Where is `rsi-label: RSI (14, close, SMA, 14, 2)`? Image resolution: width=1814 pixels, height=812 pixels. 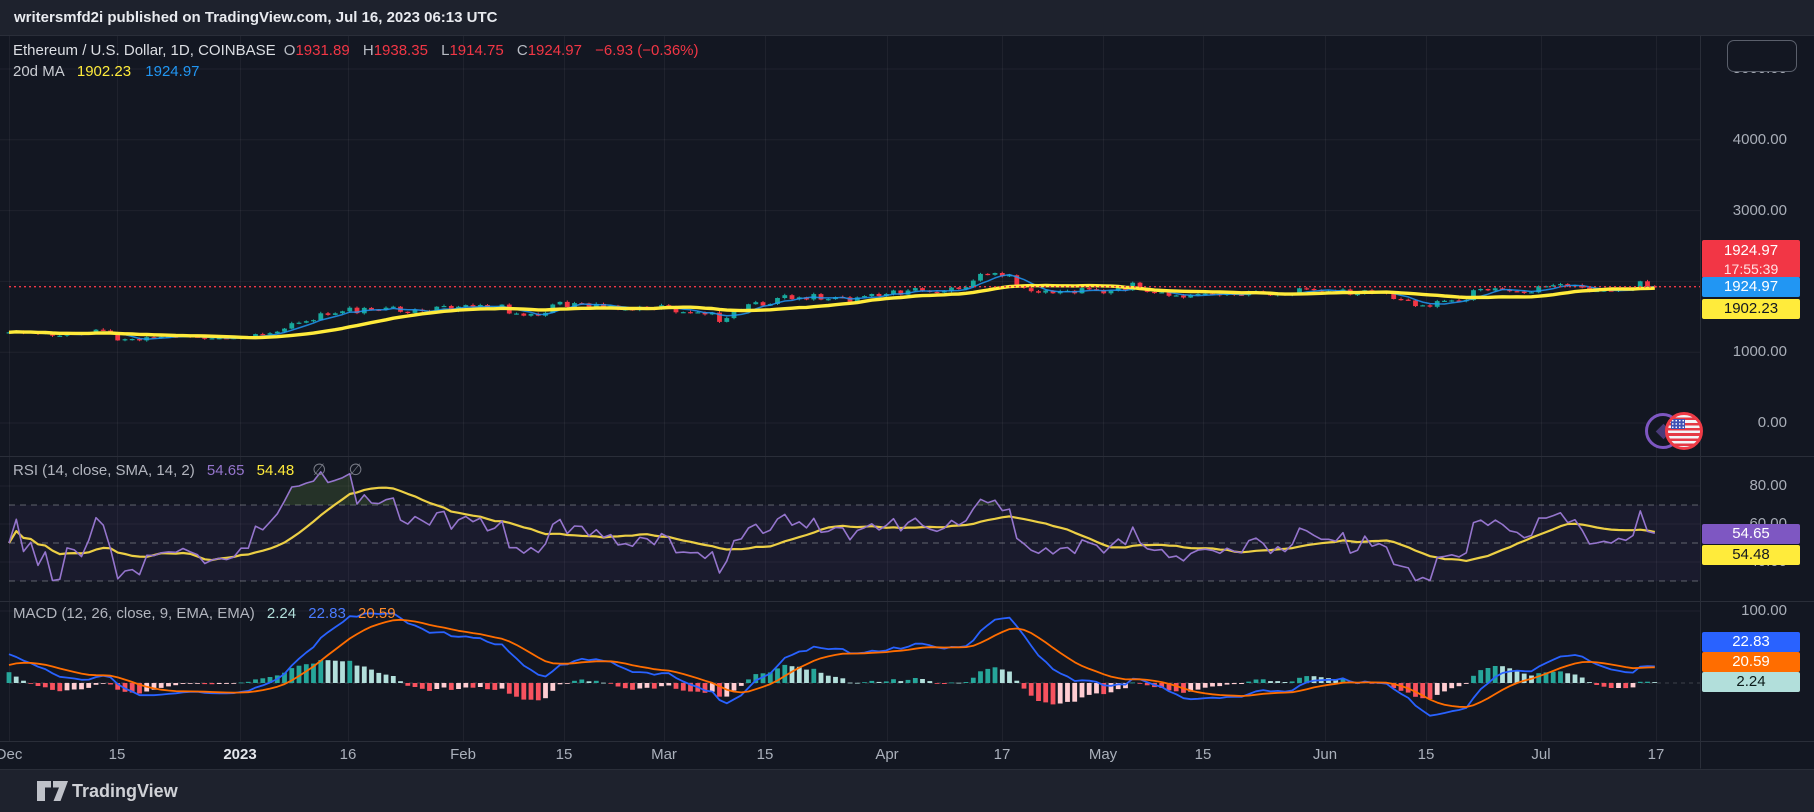
rsi-label: RSI (14, close, SMA, 14, 2) is located at coordinates (104, 470).